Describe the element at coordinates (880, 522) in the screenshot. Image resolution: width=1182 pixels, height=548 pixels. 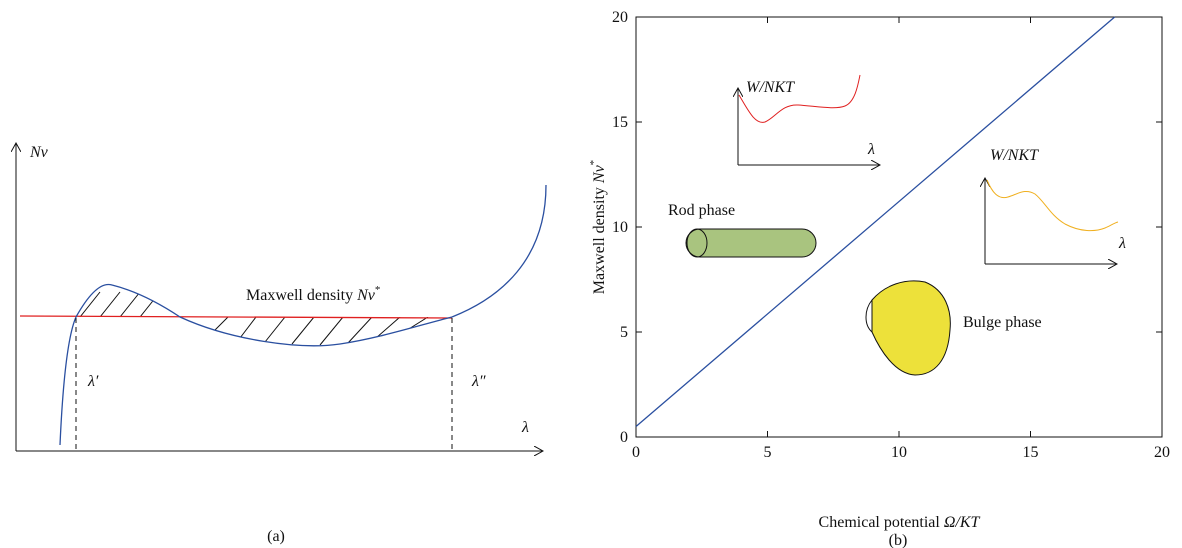
I see `label-text: Chemical potential` at that location.